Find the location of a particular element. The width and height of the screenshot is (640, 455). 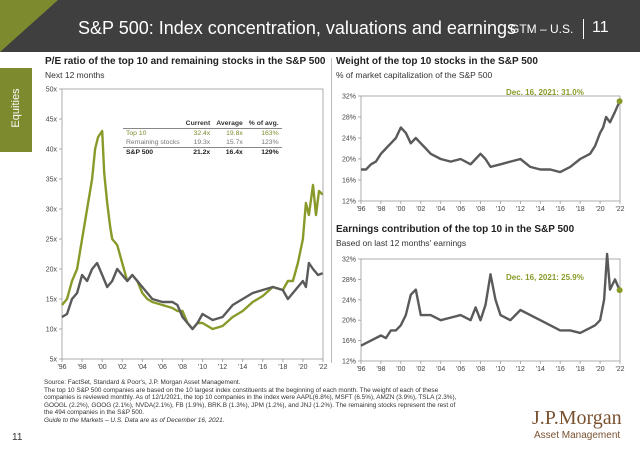

jpmorgan-logo-subtitle: Asset Management is located at coordinates (577, 435).